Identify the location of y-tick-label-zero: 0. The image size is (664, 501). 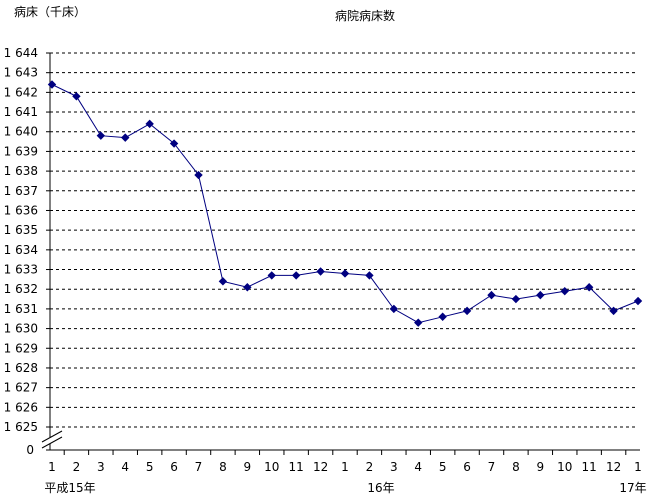
(30, 450).